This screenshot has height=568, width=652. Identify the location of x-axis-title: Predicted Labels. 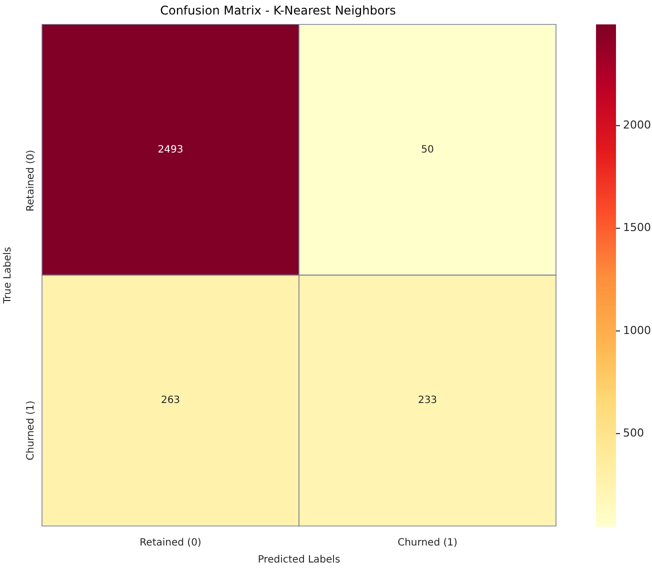
(299, 560).